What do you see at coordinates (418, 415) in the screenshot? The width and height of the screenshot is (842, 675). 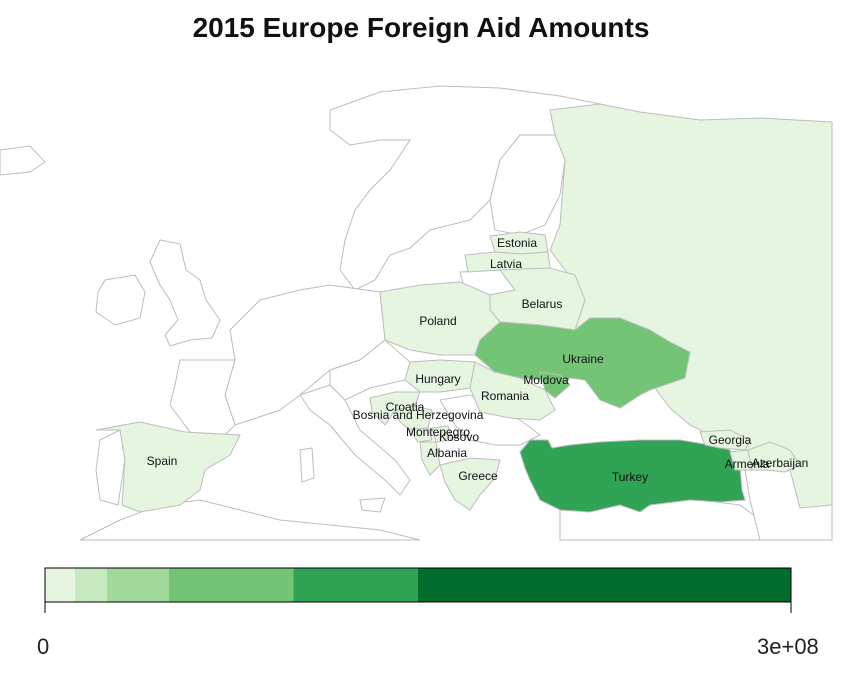 I see `country-label: Bosnia and Herzegovina` at bounding box center [418, 415].